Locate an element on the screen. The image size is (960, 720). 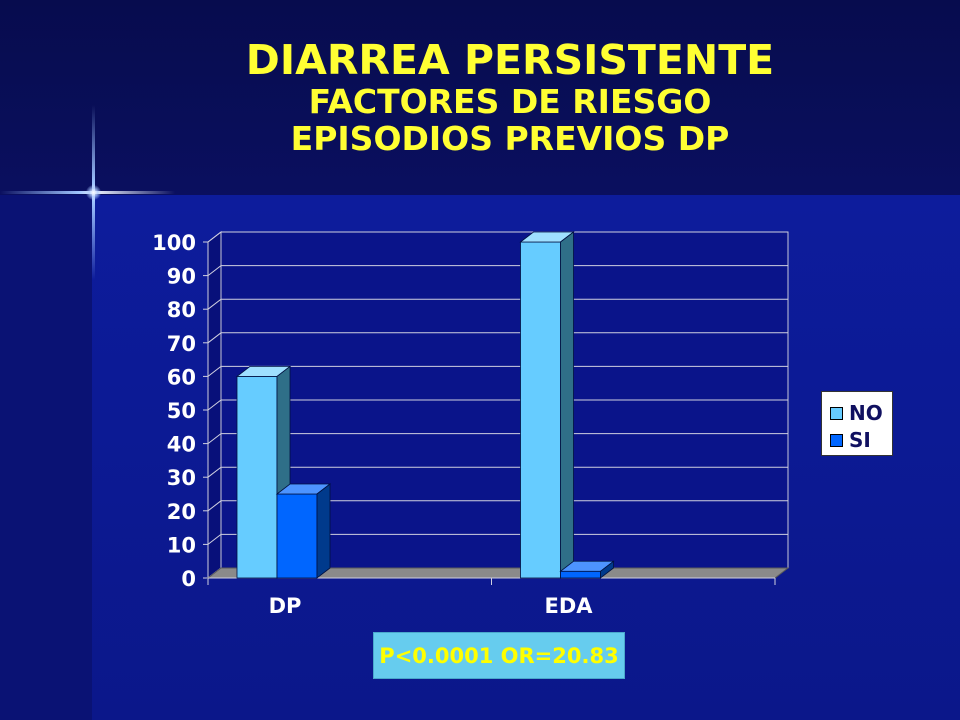
y-tick-label-20: 20 is located at coordinates (181, 512).